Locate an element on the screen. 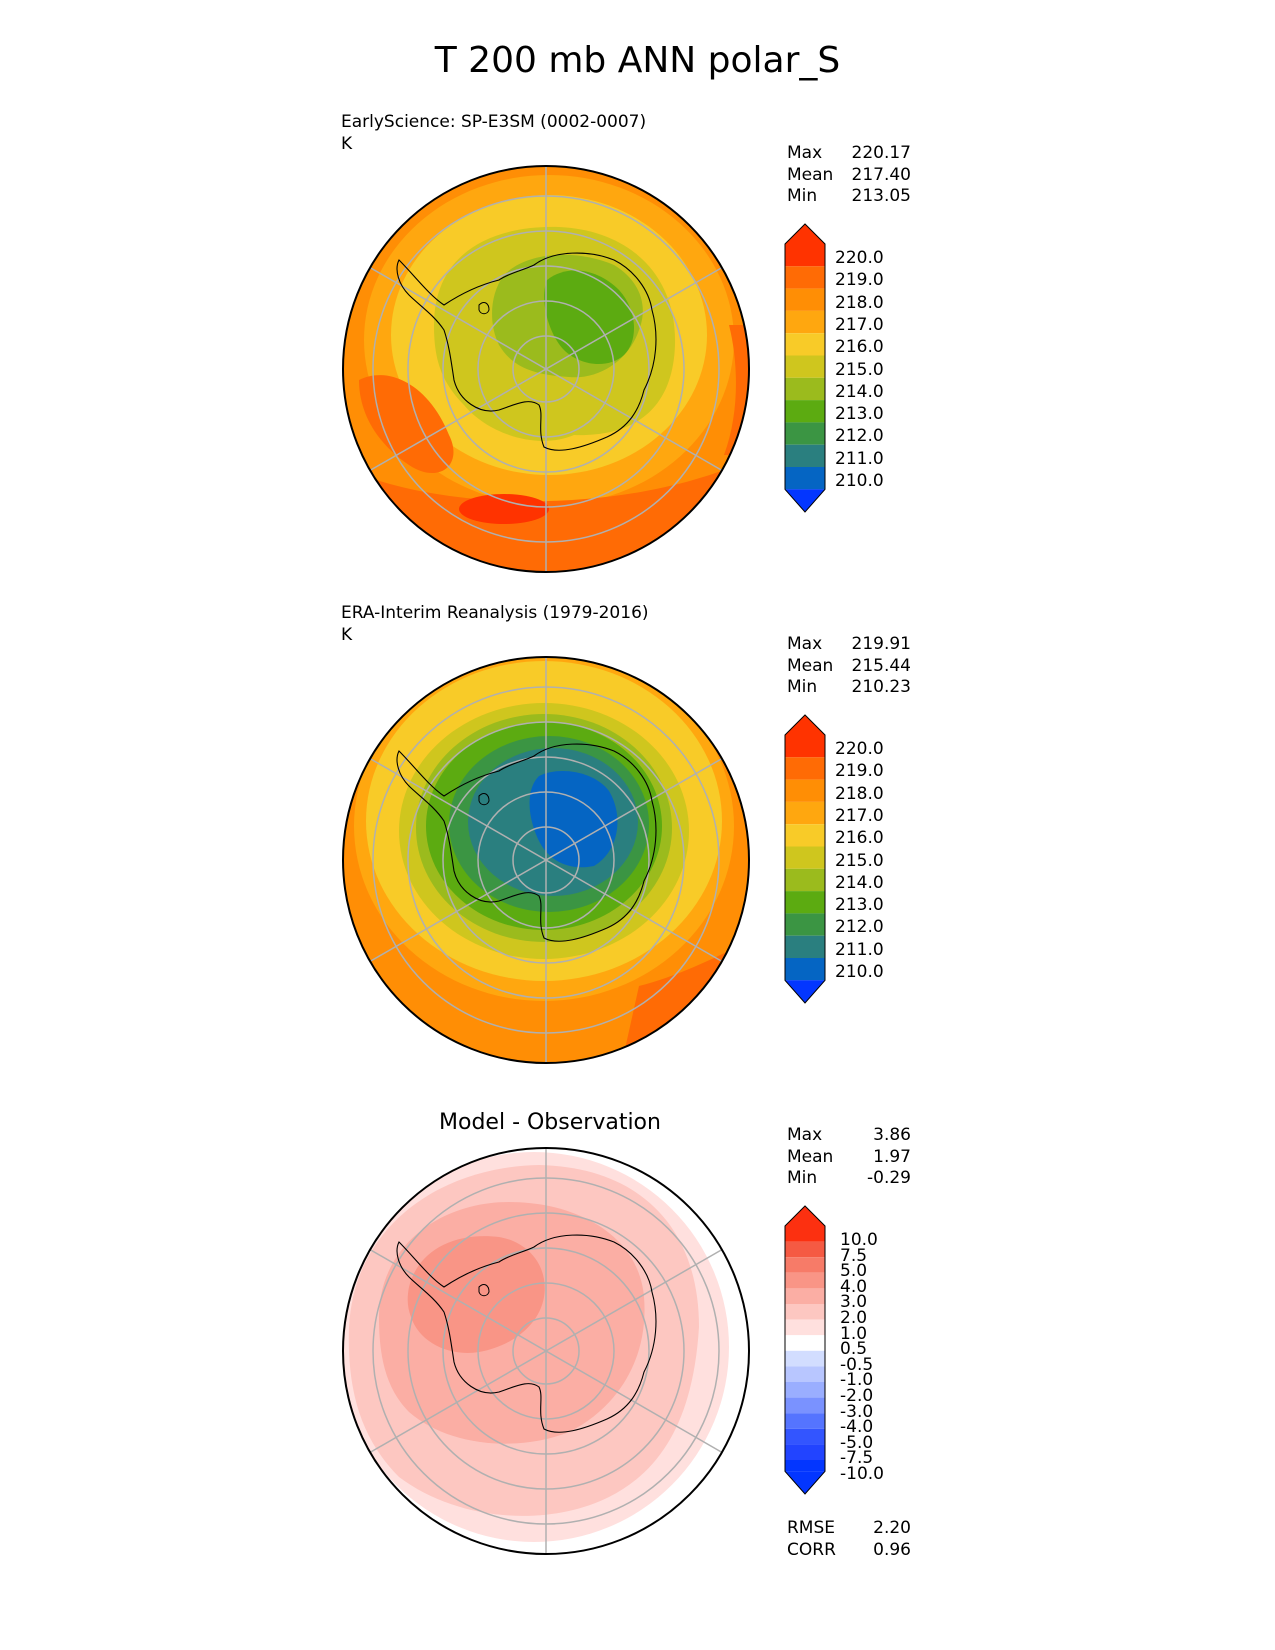  panel-model-colorbar is located at coordinates (805, 368).